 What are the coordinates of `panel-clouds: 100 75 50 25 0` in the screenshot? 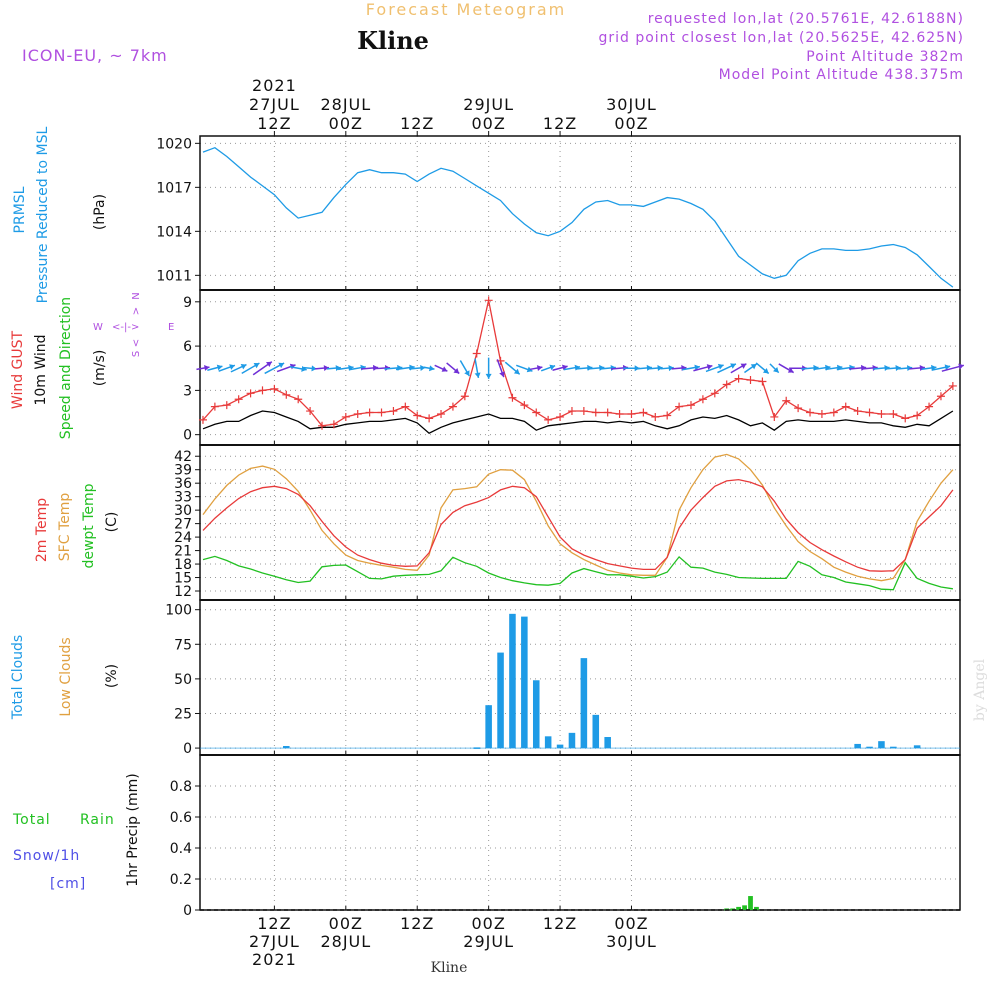 It's located at (563, 678).